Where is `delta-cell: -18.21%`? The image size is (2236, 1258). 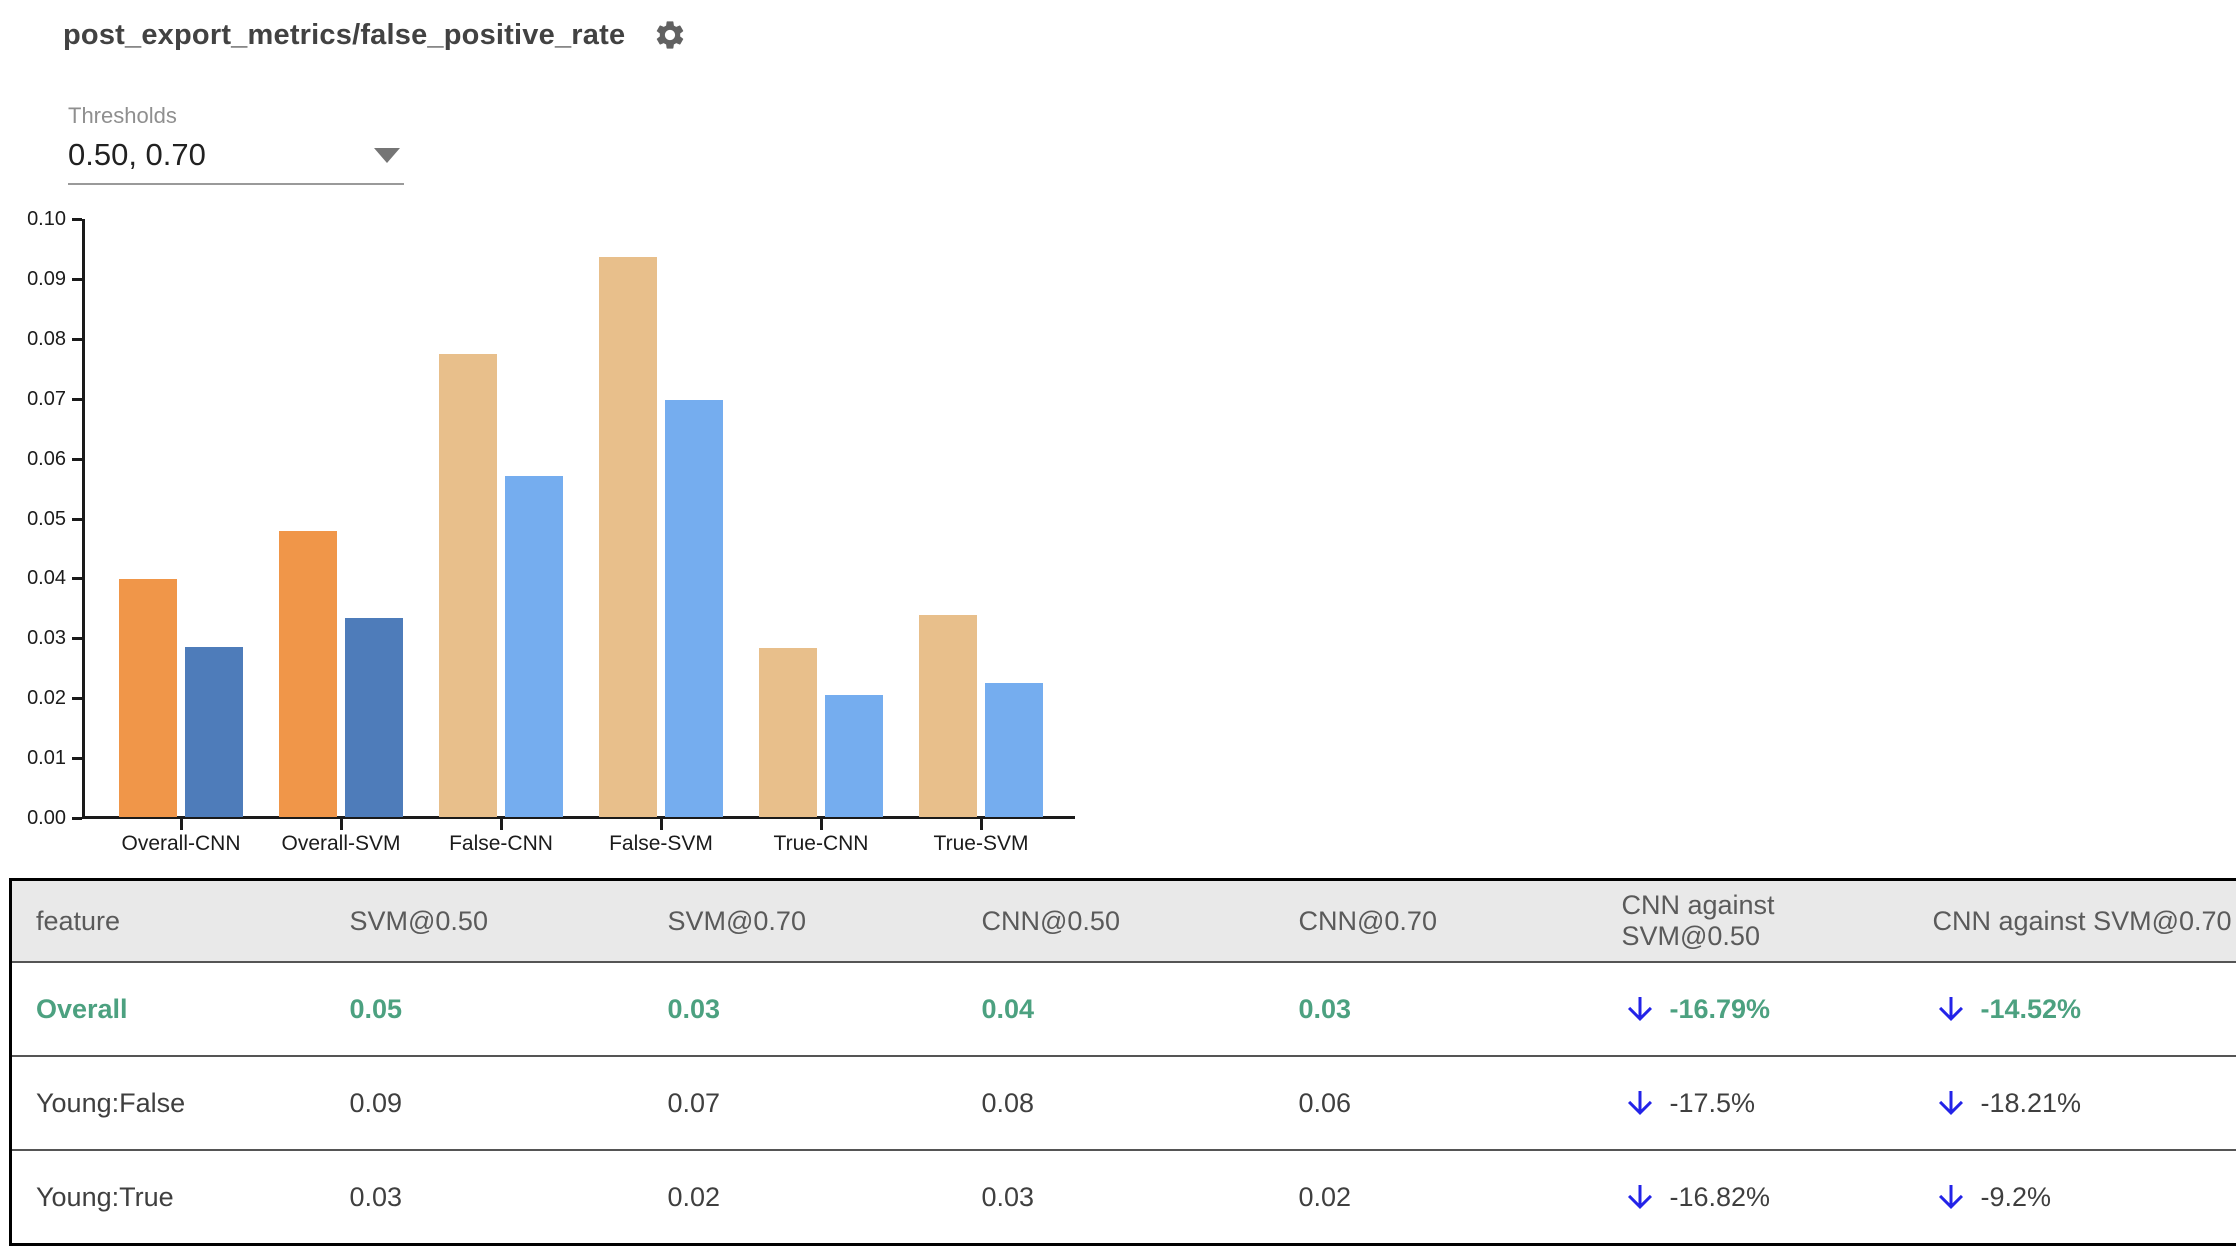
delta-cell: -18.21% is located at coordinates (2072, 1102).